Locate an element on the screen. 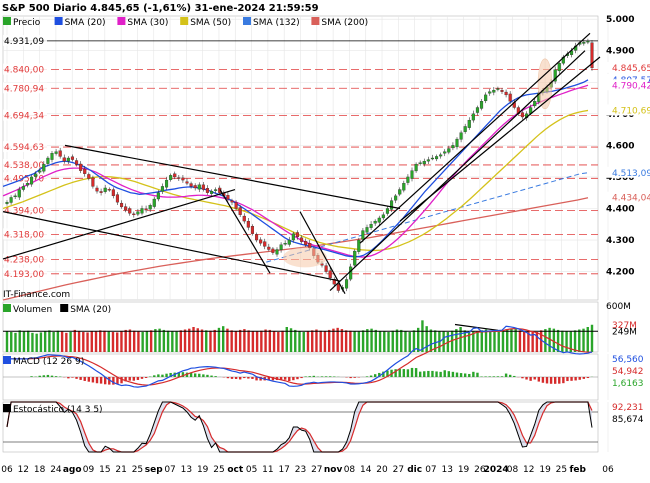  x-tick-label: 20 is located at coordinates (382, 470).